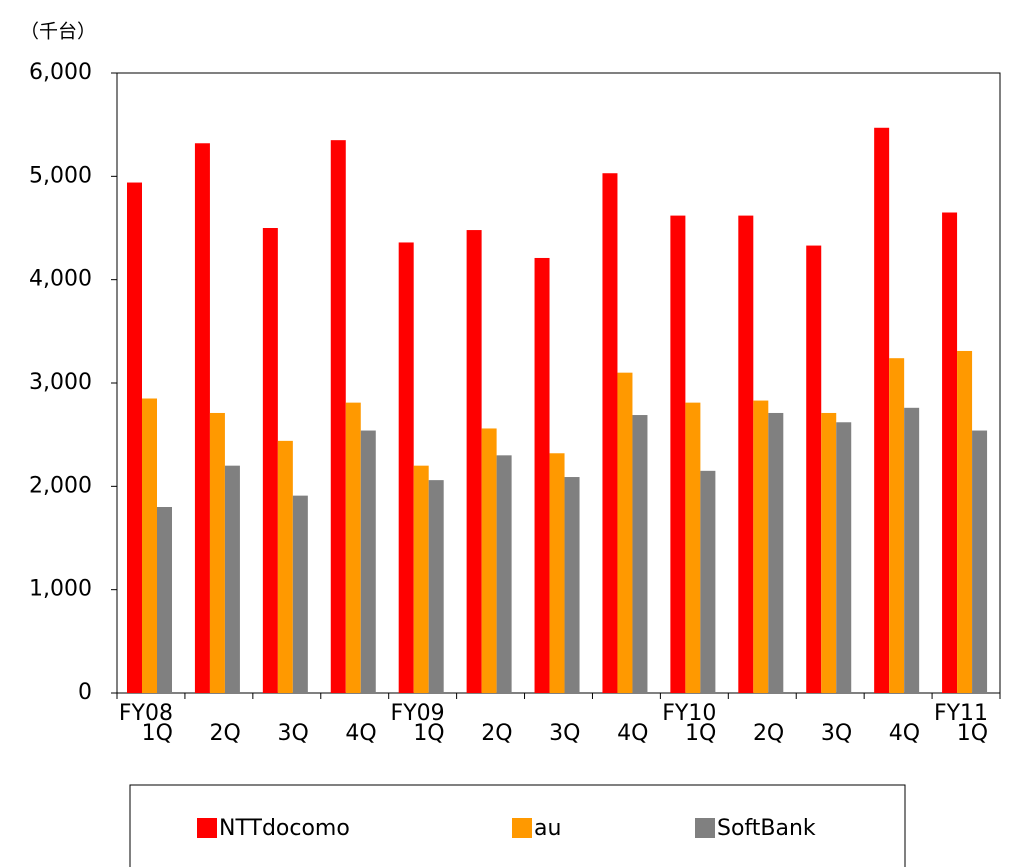 This screenshot has width=1018, height=867. Describe the element at coordinates (58, 32) in the screenshot. I see `y-unit-label: （千台）` at that location.